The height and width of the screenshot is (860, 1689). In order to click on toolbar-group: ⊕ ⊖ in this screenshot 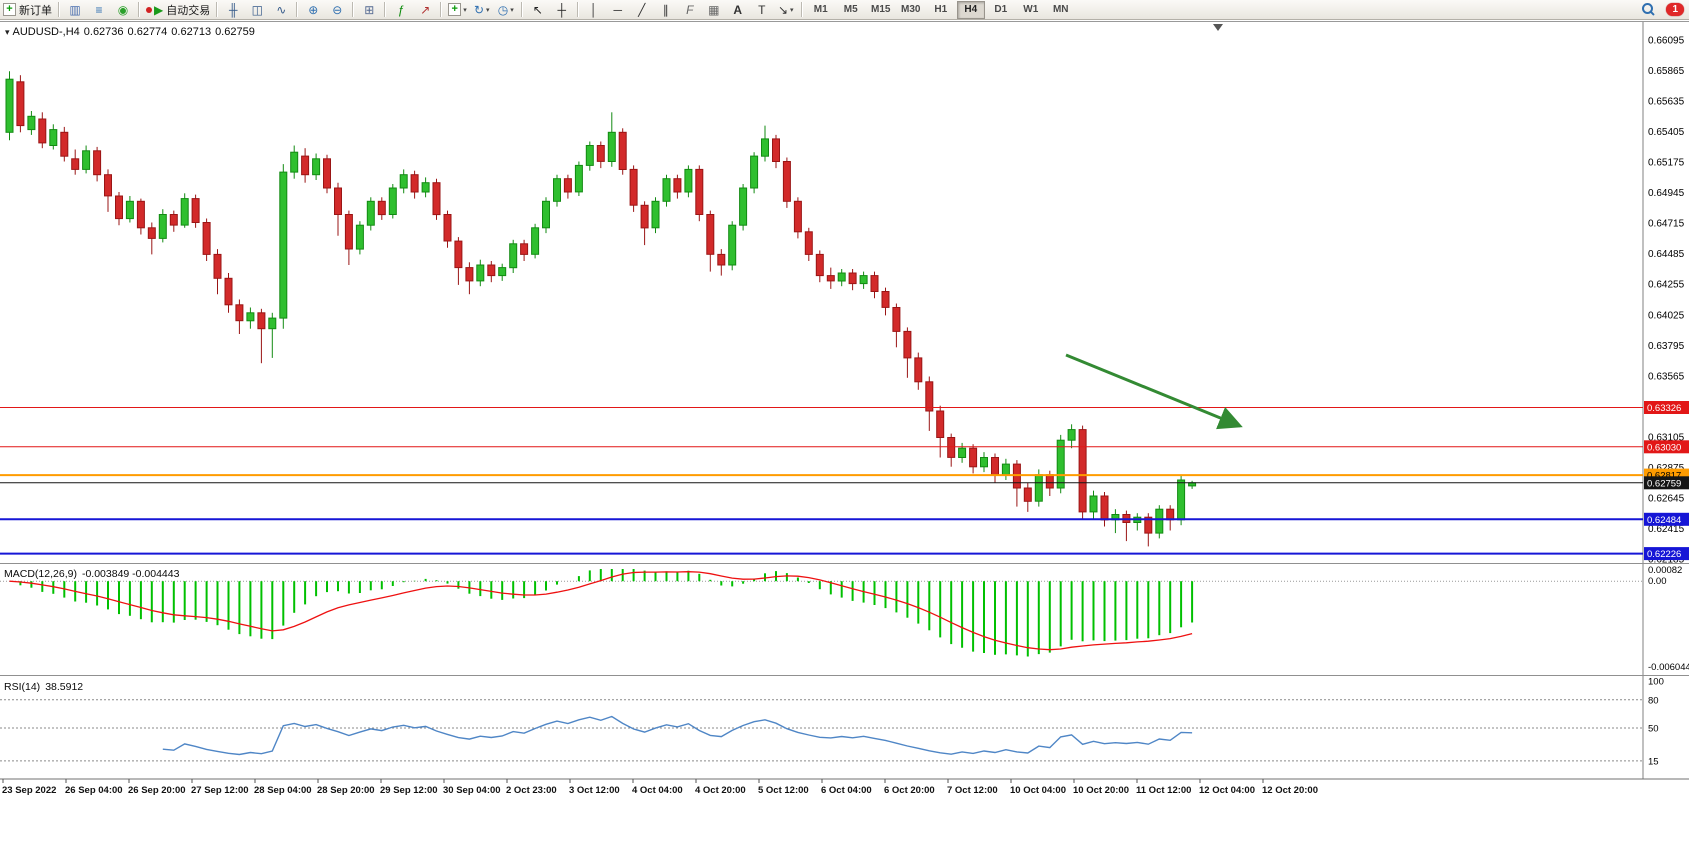, I will do `click(325, 9)`.